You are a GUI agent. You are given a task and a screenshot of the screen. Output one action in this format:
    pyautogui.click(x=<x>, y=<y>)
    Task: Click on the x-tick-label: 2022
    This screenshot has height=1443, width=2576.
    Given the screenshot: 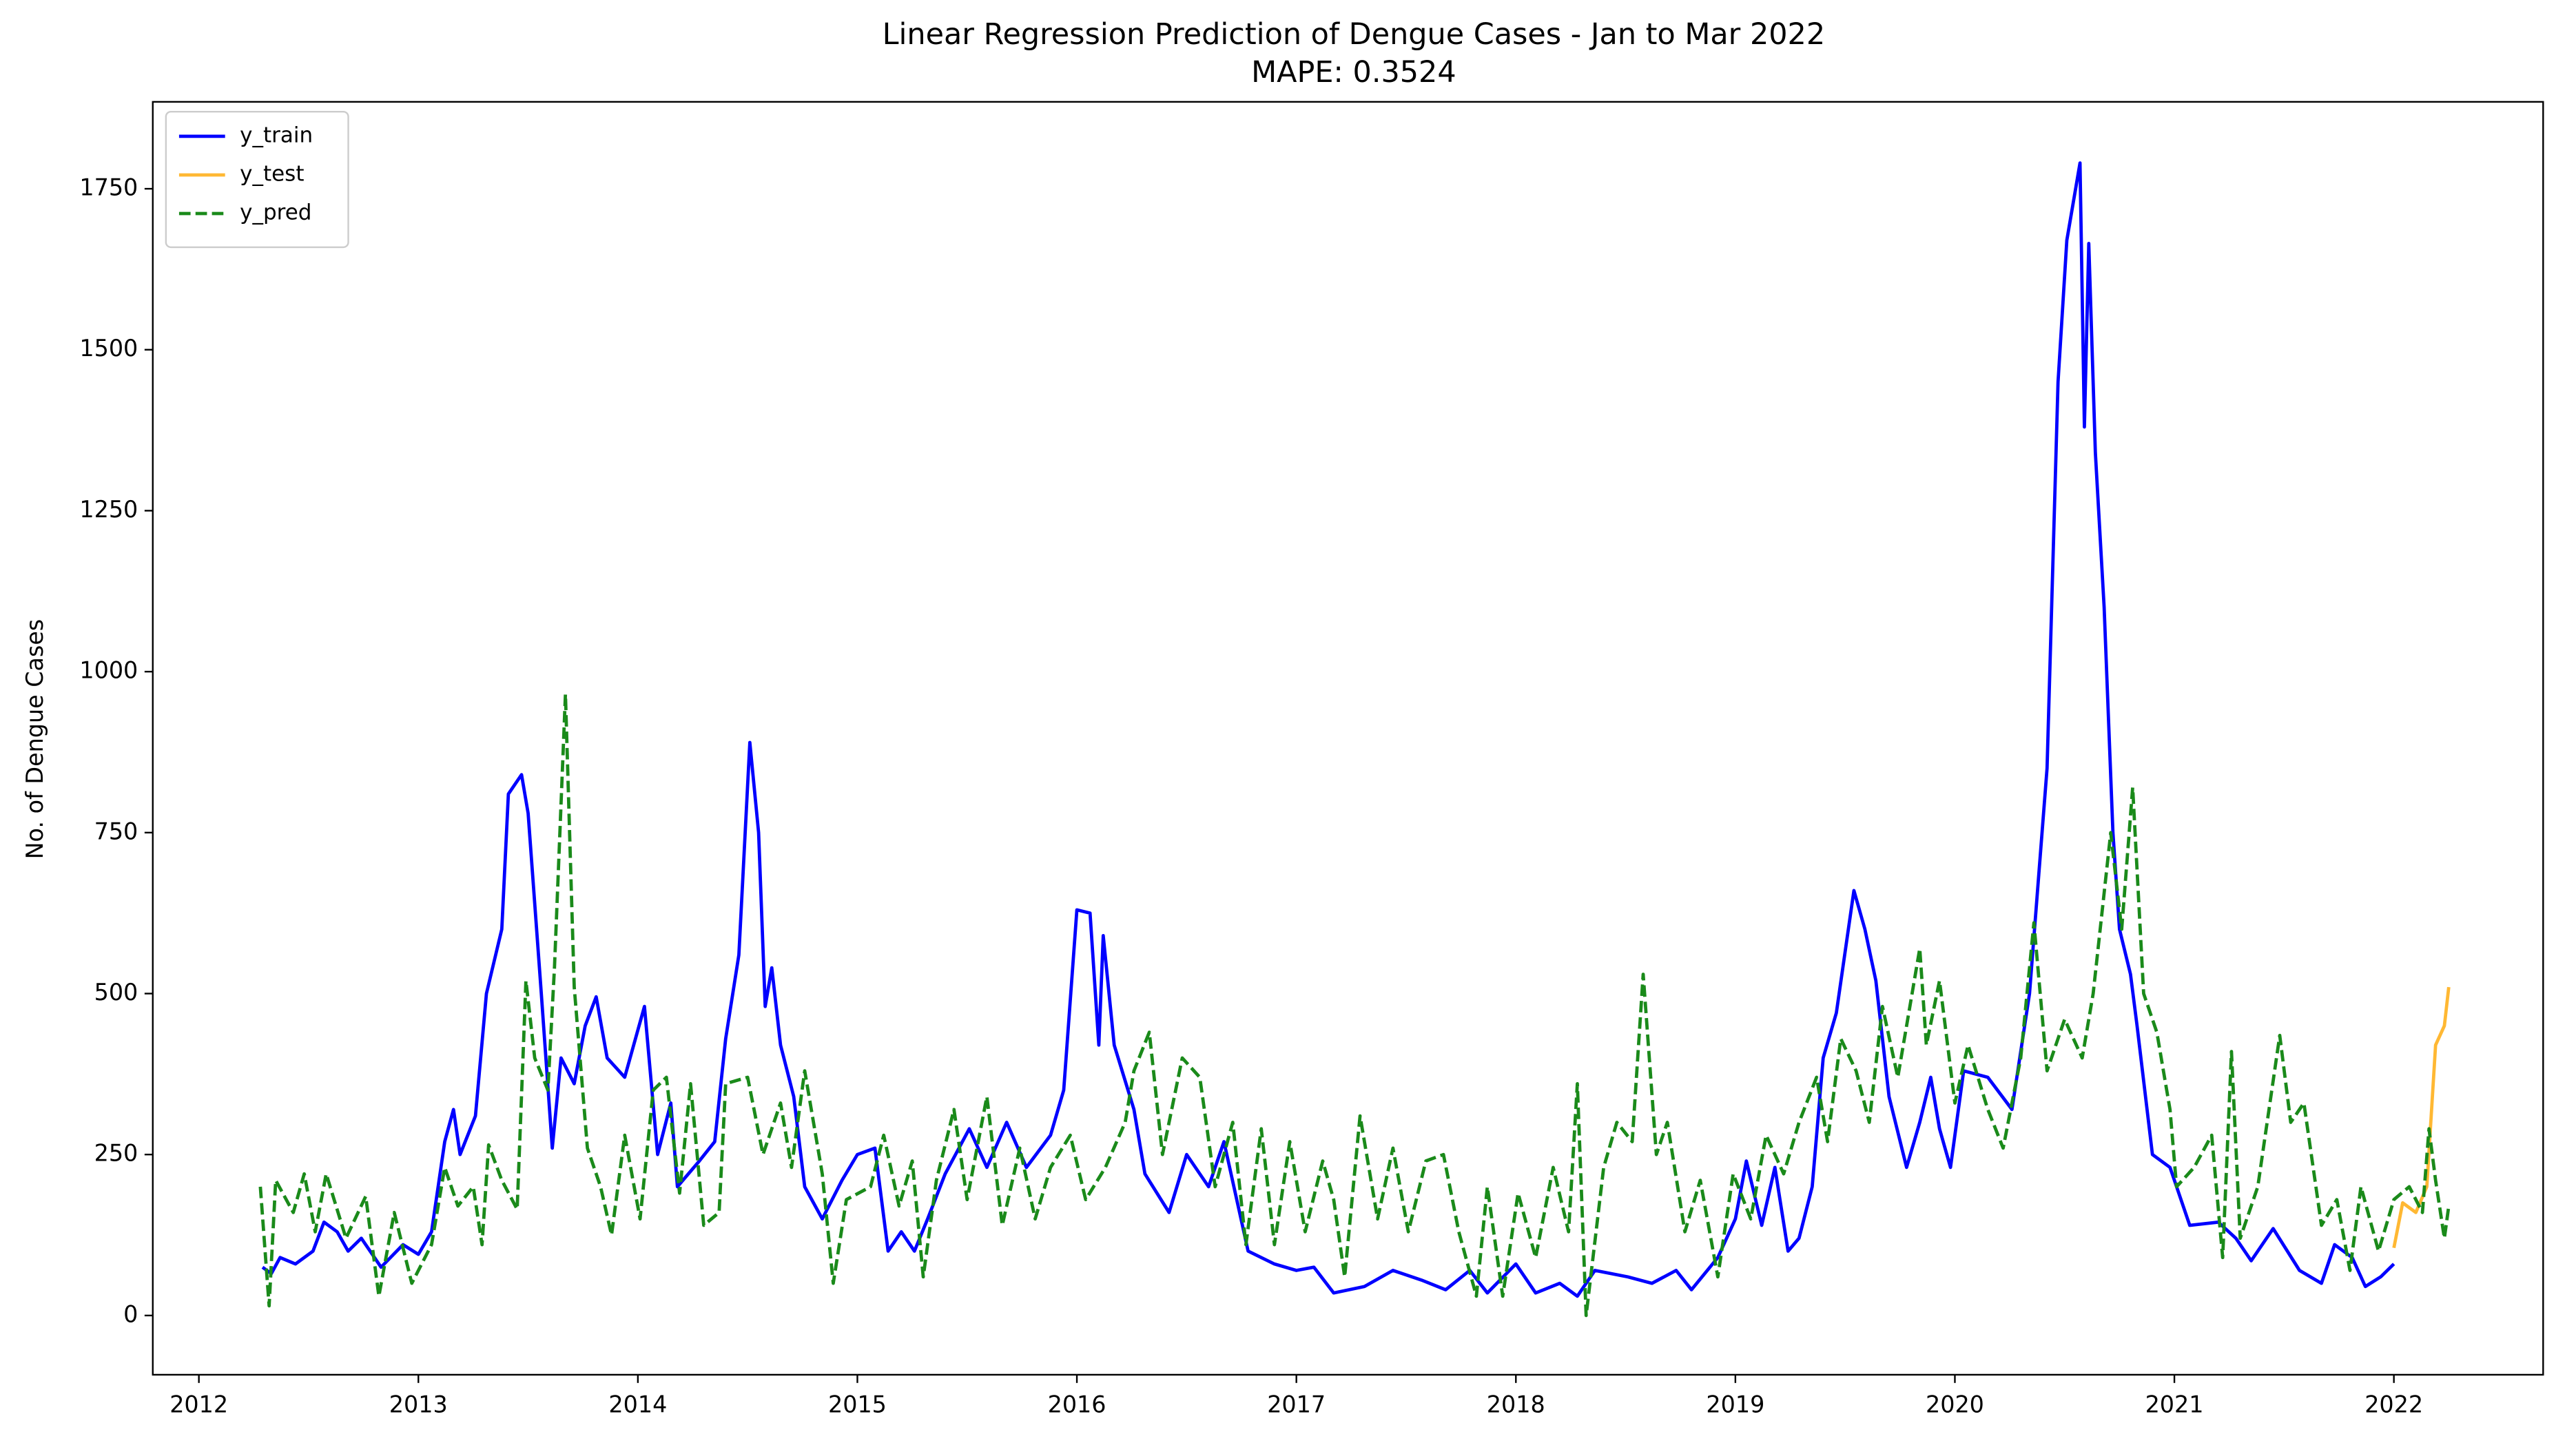 What is the action you would take?
    pyautogui.click(x=2393, y=1404)
    